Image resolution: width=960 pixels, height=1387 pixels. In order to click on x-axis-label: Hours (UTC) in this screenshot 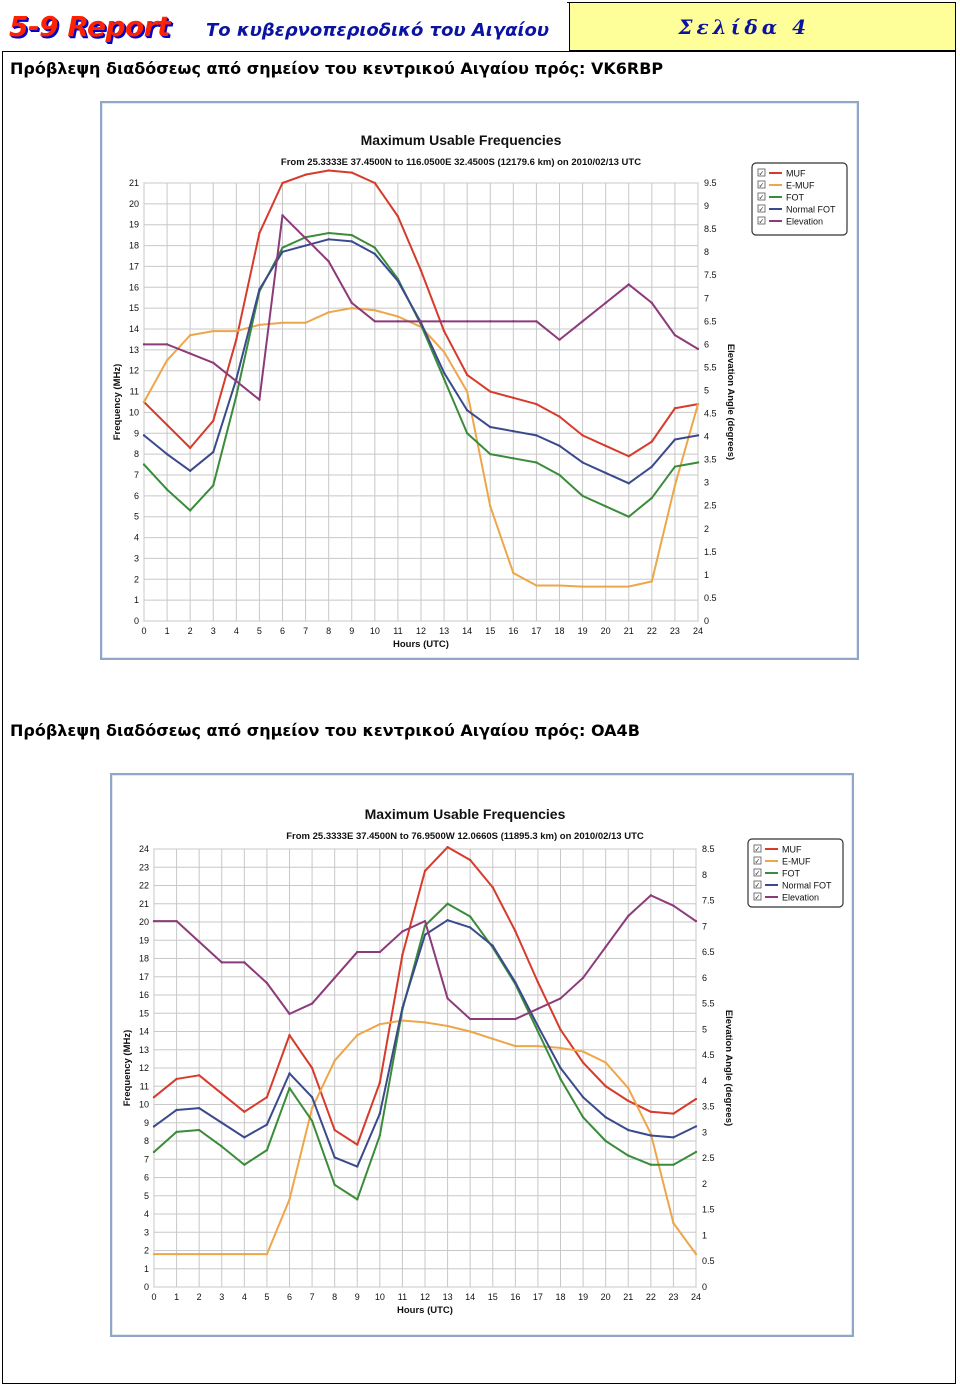, I will do `click(421, 644)`.